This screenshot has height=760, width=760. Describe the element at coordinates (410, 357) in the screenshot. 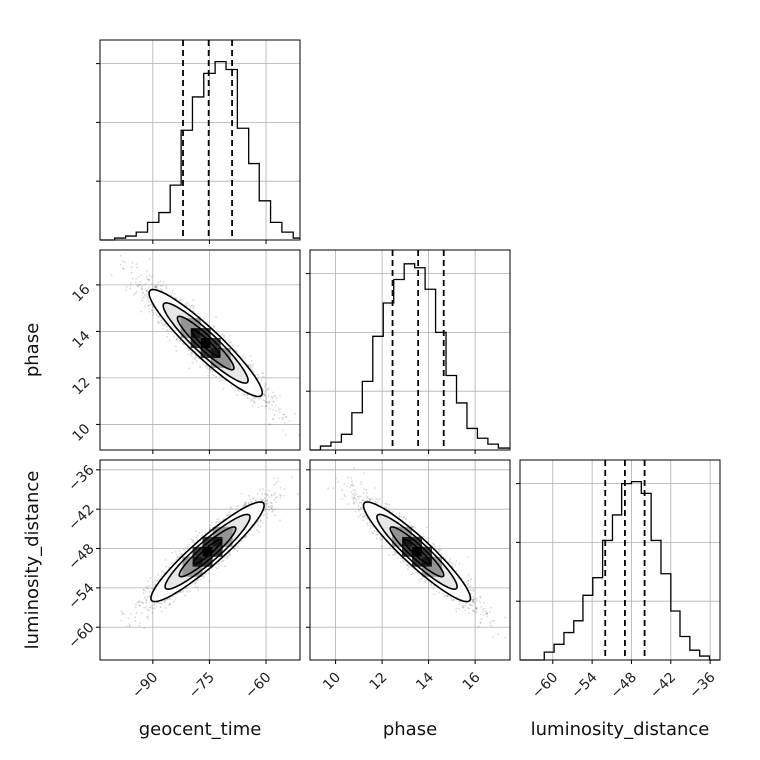

I see `histogram-phase` at that location.